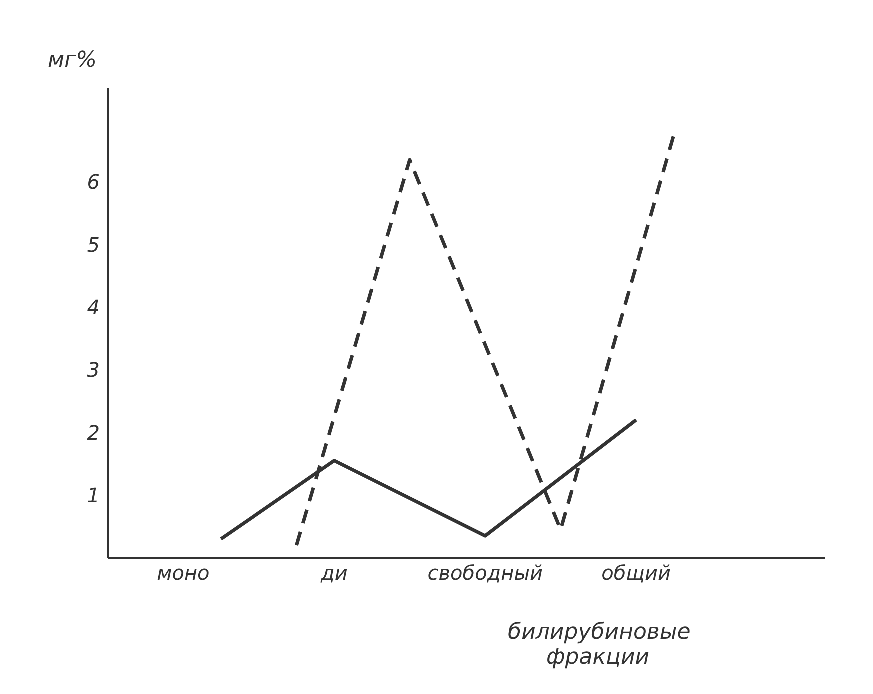  What do you see at coordinates (93, 432) in the screenshot?
I see `y-tick-label: 2` at bounding box center [93, 432].